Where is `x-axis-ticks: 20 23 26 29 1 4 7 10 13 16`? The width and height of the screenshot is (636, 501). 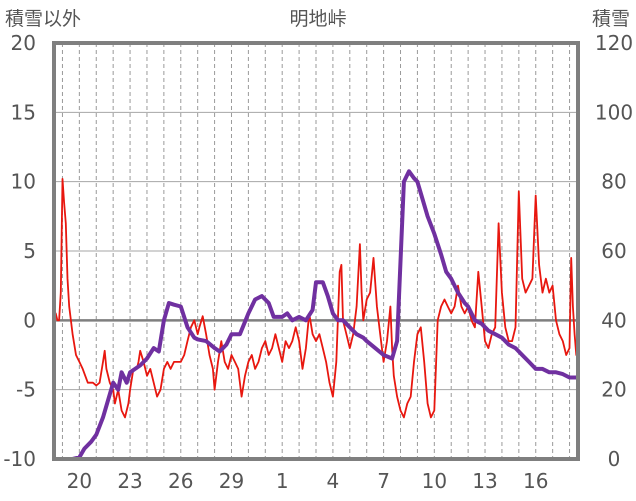 x-axis-ticks: 20 23 26 29 1 4 7 10 13 16 is located at coordinates (308, 481).